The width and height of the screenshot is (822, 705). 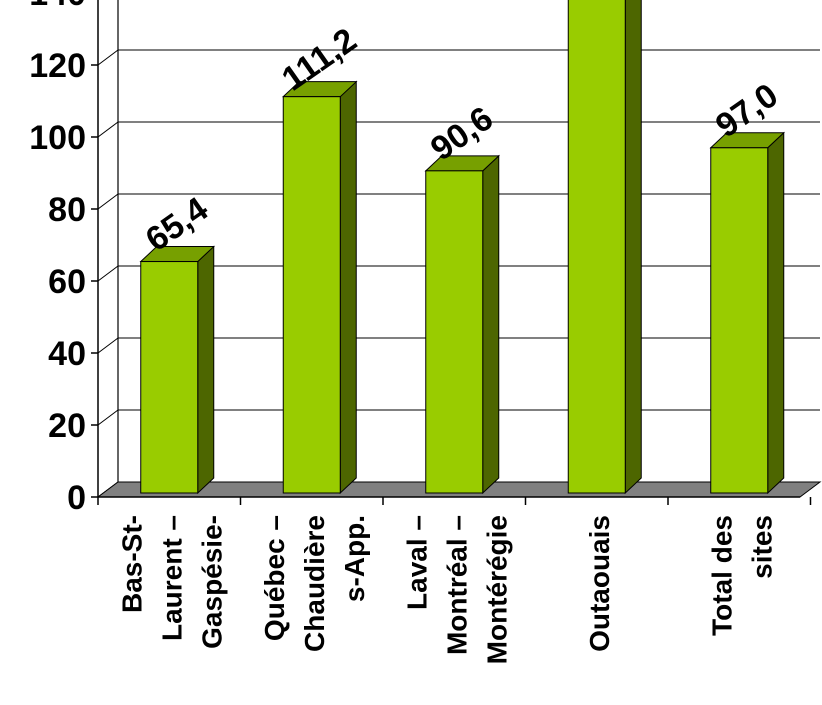 What do you see at coordinates (599, 583) in the screenshot?
I see `x-tick-label: Outaouais` at bounding box center [599, 583].